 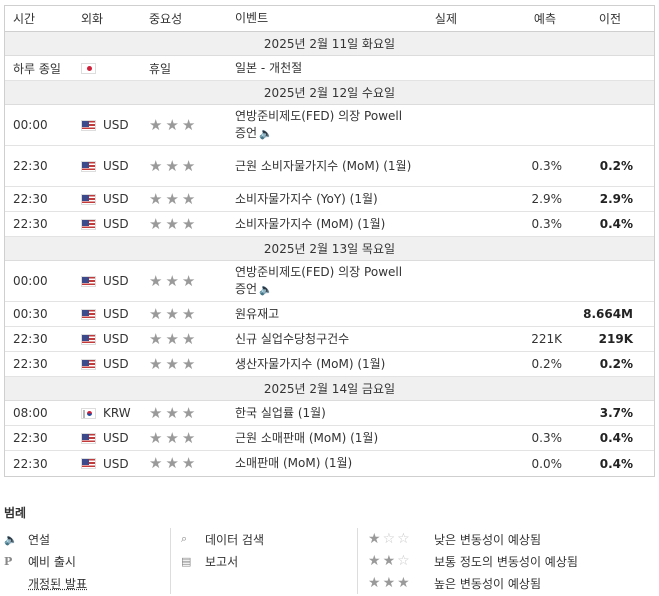 I want to click on event-name: 신규 실업수당청구건수, so click(x=320, y=339).